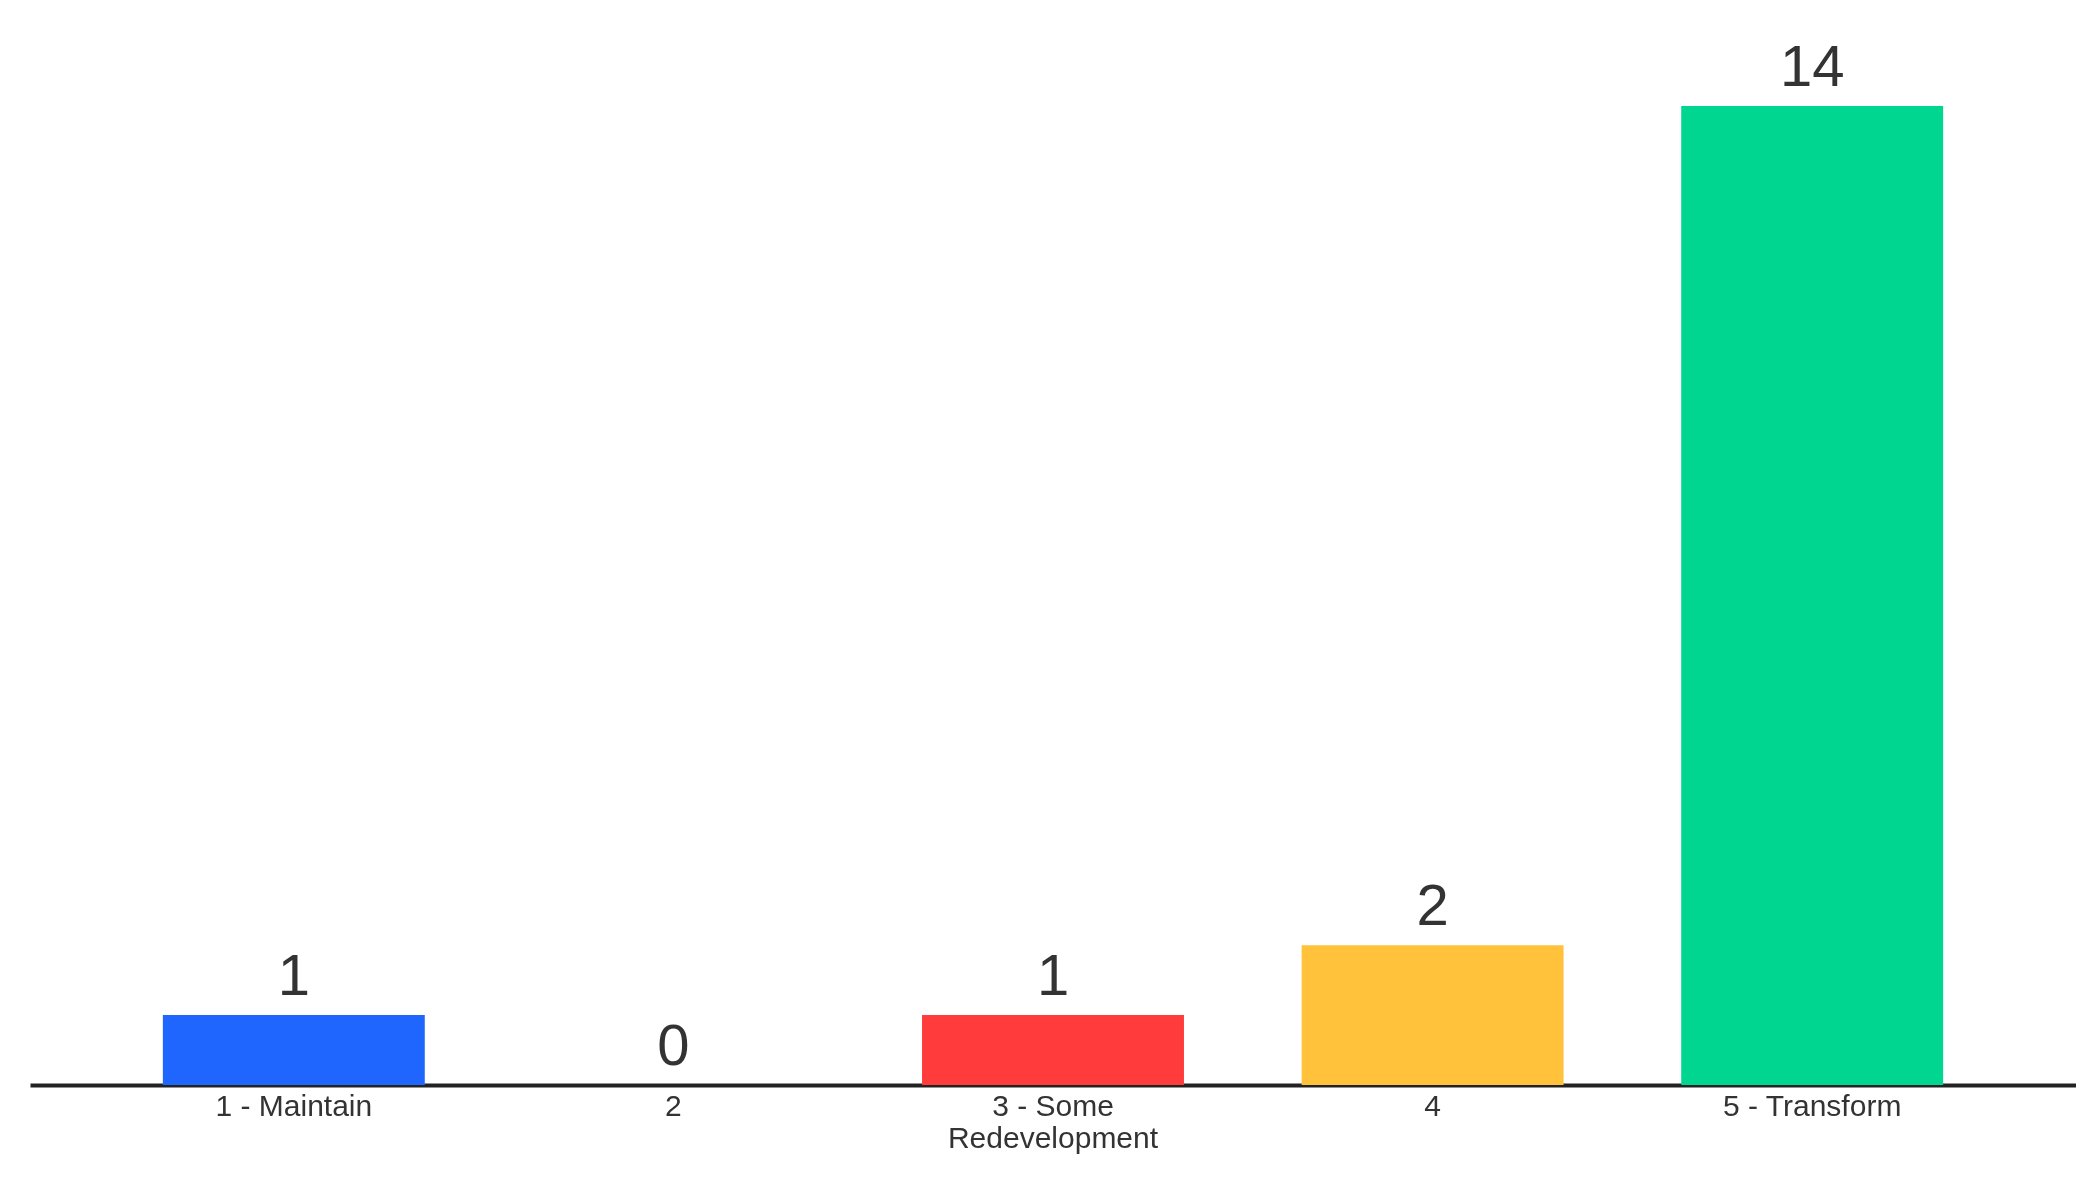 This screenshot has height=1183, width=2076. Describe the element at coordinates (673, 1044) in the screenshot. I see `data-label: 0` at that location.